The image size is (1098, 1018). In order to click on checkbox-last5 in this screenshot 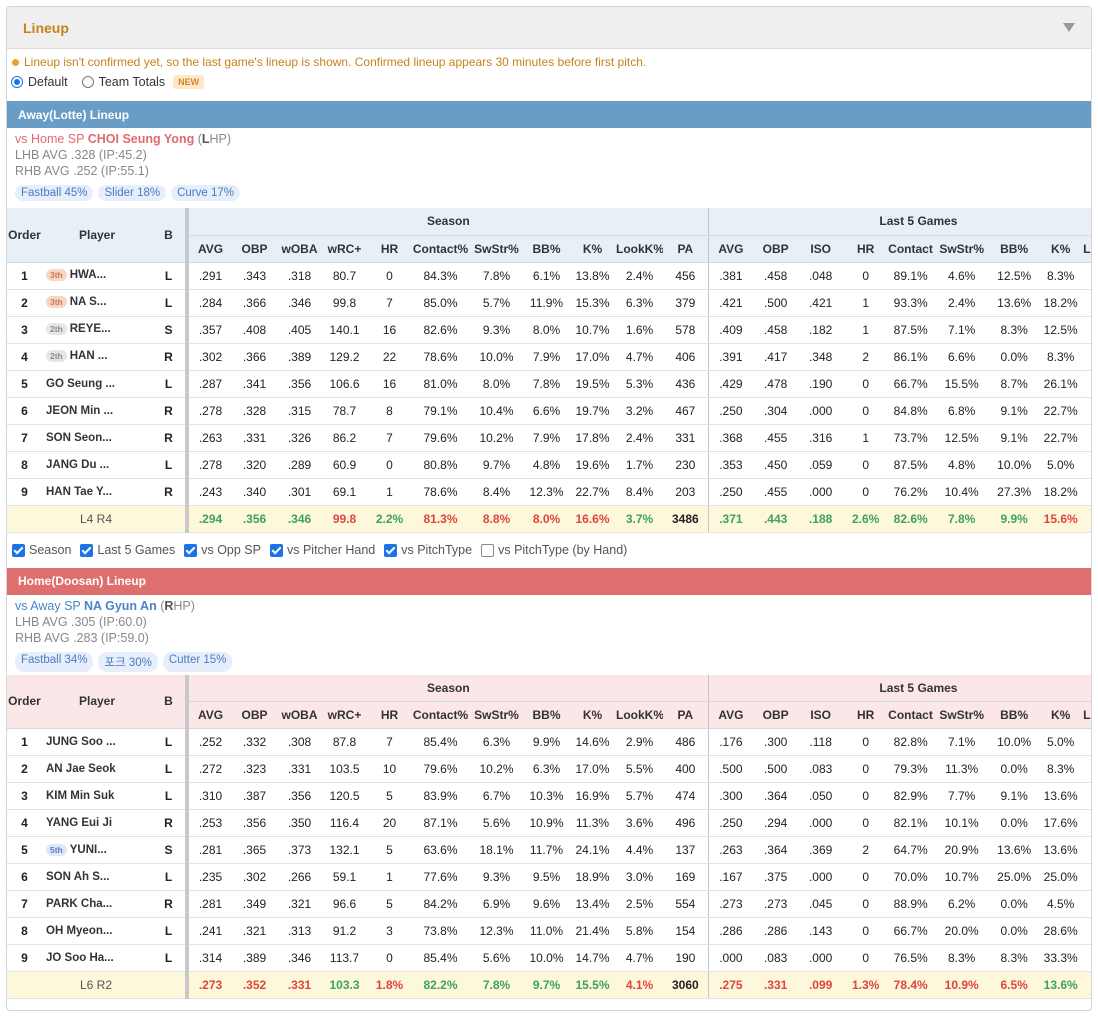, I will do `click(87, 550)`.